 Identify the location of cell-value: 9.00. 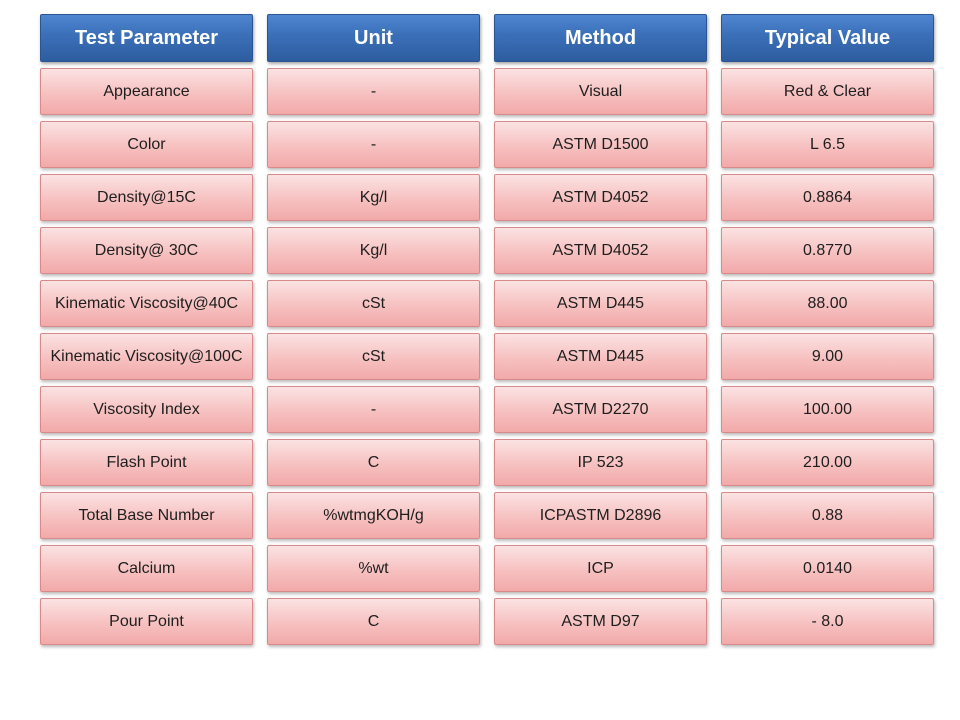
(827, 356).